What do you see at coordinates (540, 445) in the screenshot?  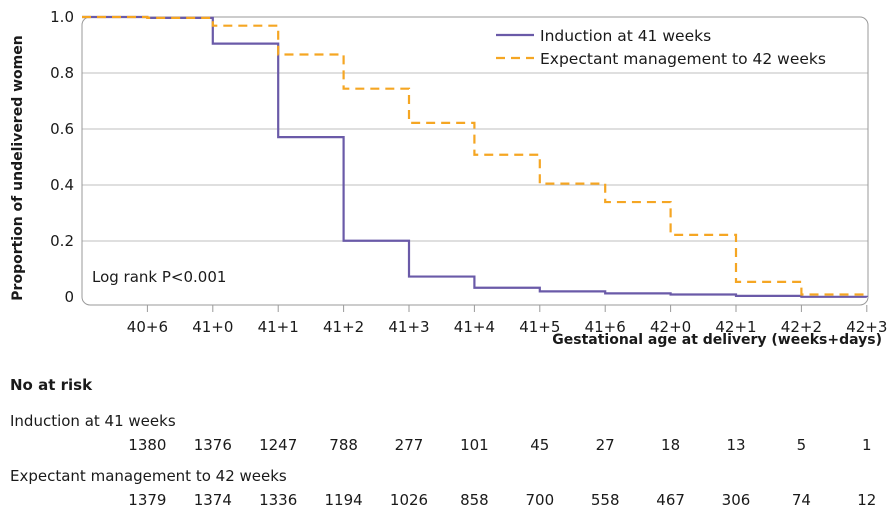 I see `risk-count: 45` at bounding box center [540, 445].